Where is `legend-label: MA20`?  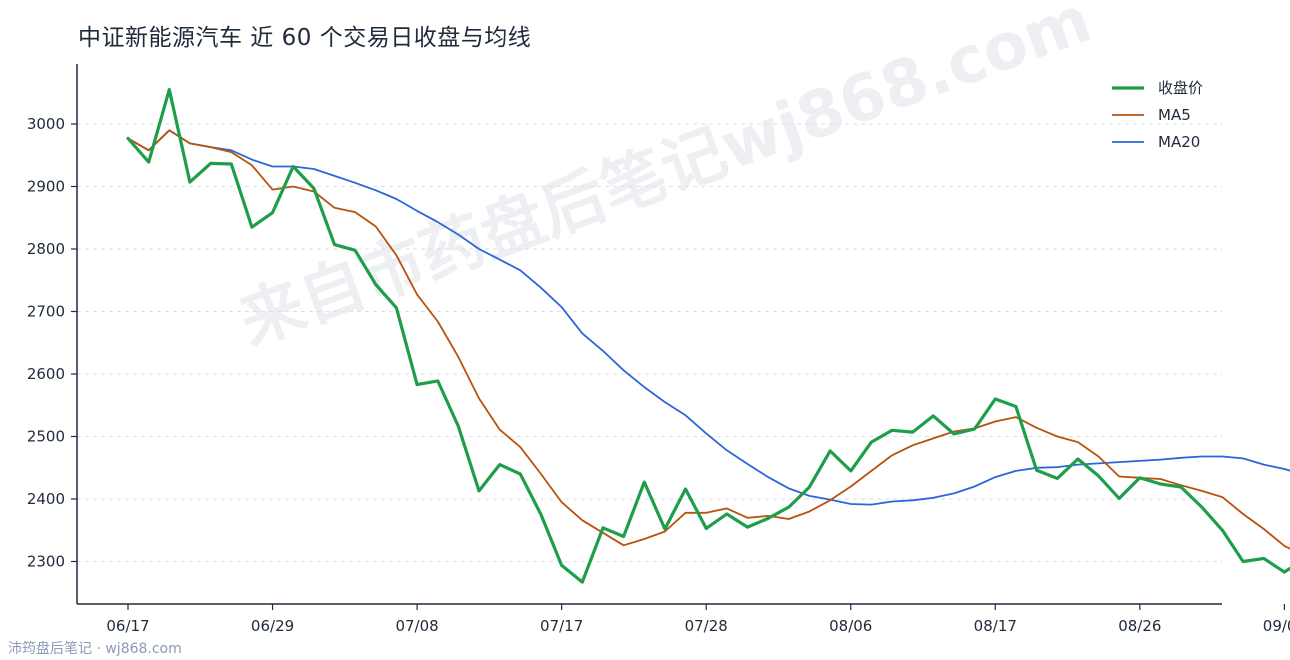 legend-label: MA20 is located at coordinates (1179, 142).